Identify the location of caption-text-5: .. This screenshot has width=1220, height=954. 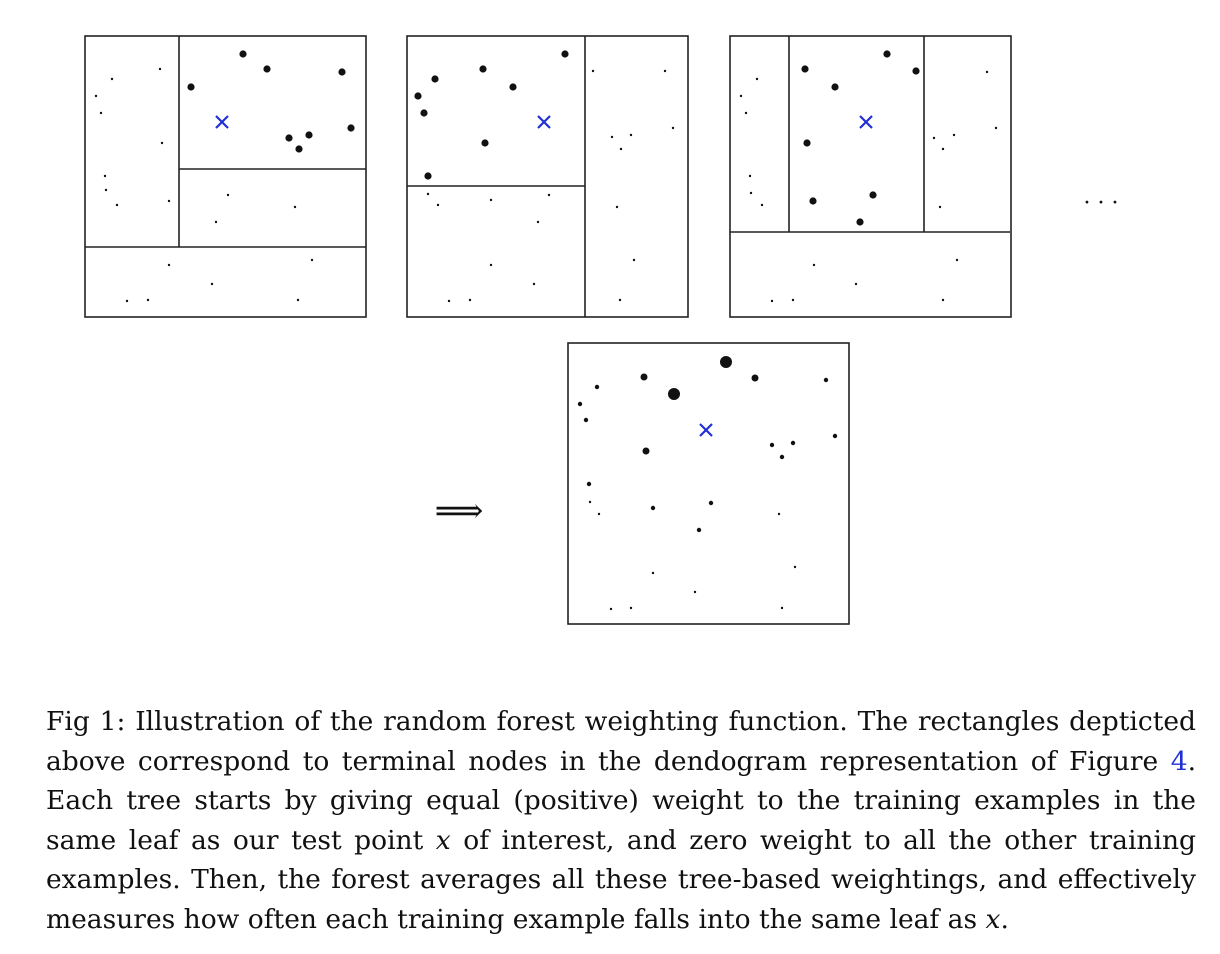
(1004, 919).